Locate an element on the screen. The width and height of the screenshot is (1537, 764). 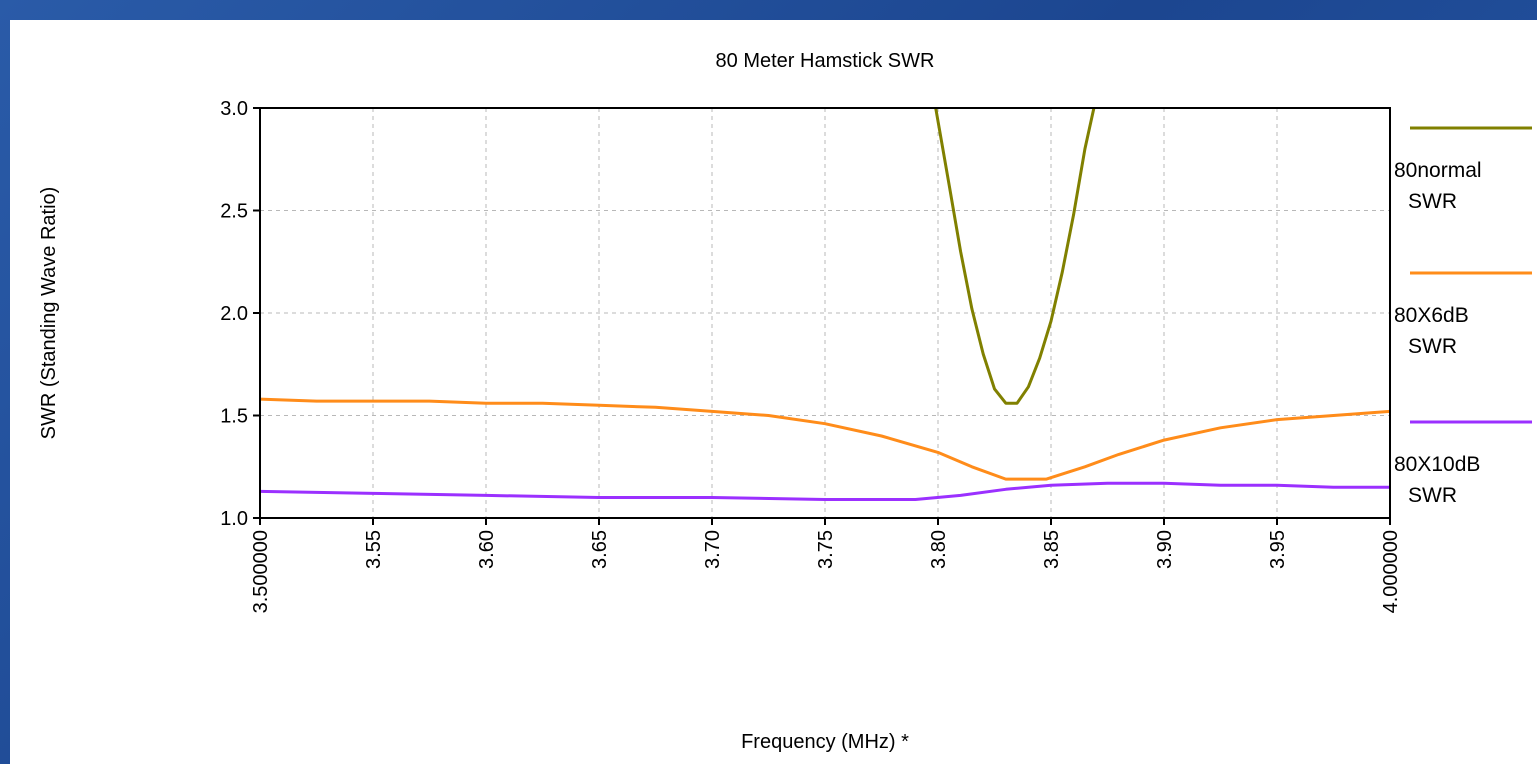
x-tick-label: 3.55 is located at coordinates (374, 549).